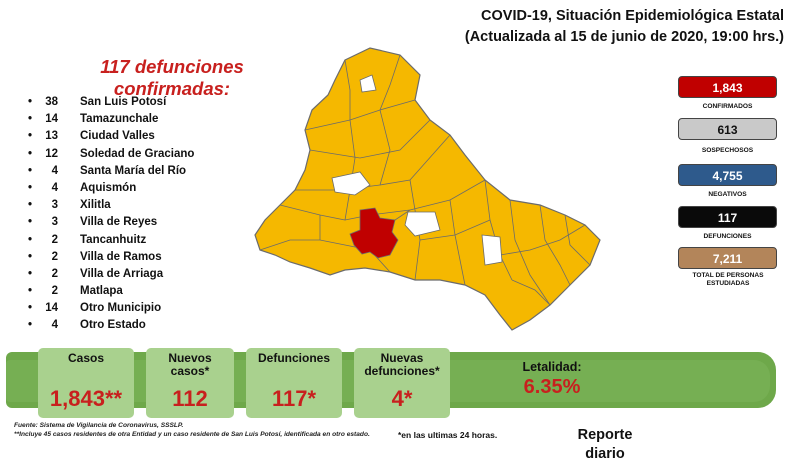  What do you see at coordinates (728, 279) in the screenshot?
I see `stat-label: TOTAL DE PERSONAS ESTUDIADAS` at bounding box center [728, 279].